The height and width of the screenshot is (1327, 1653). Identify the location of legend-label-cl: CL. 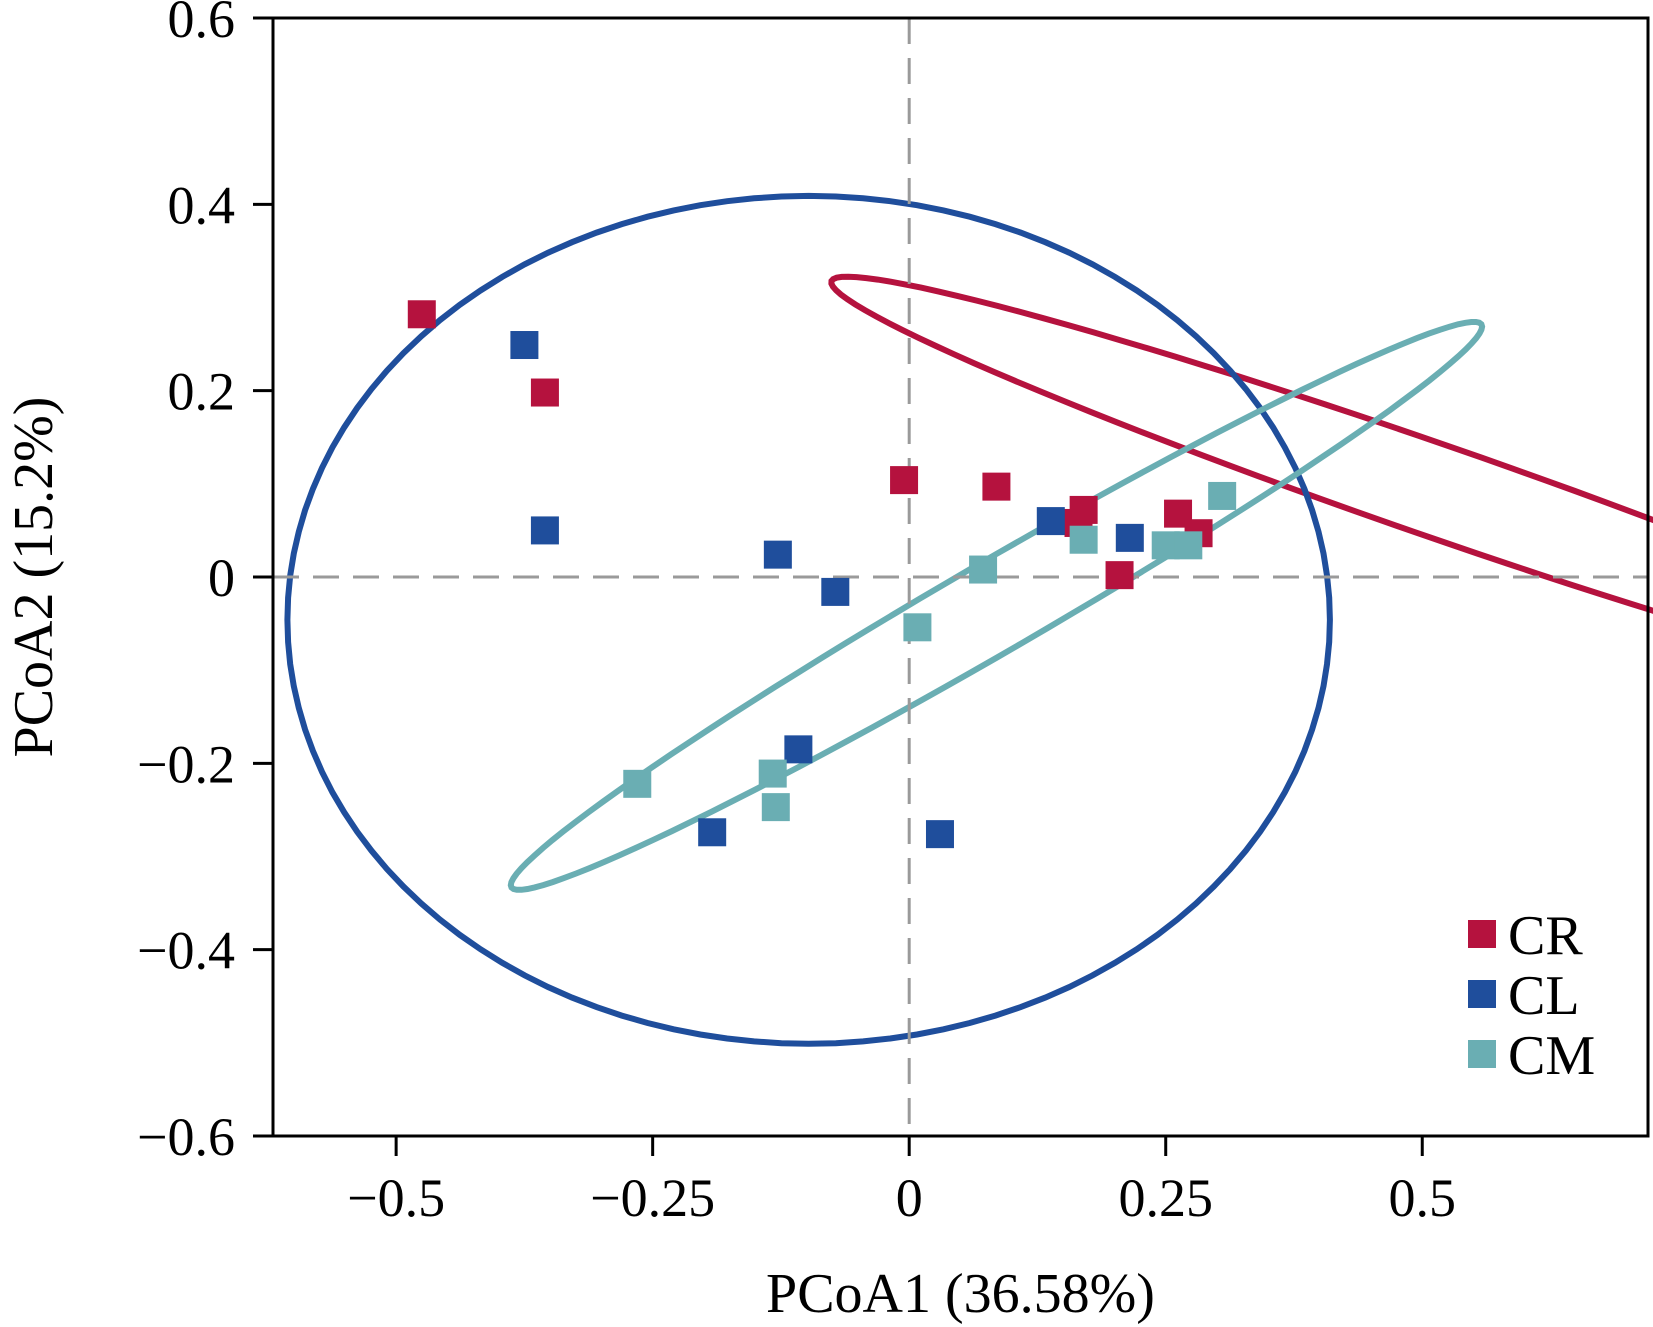
(1544, 996).